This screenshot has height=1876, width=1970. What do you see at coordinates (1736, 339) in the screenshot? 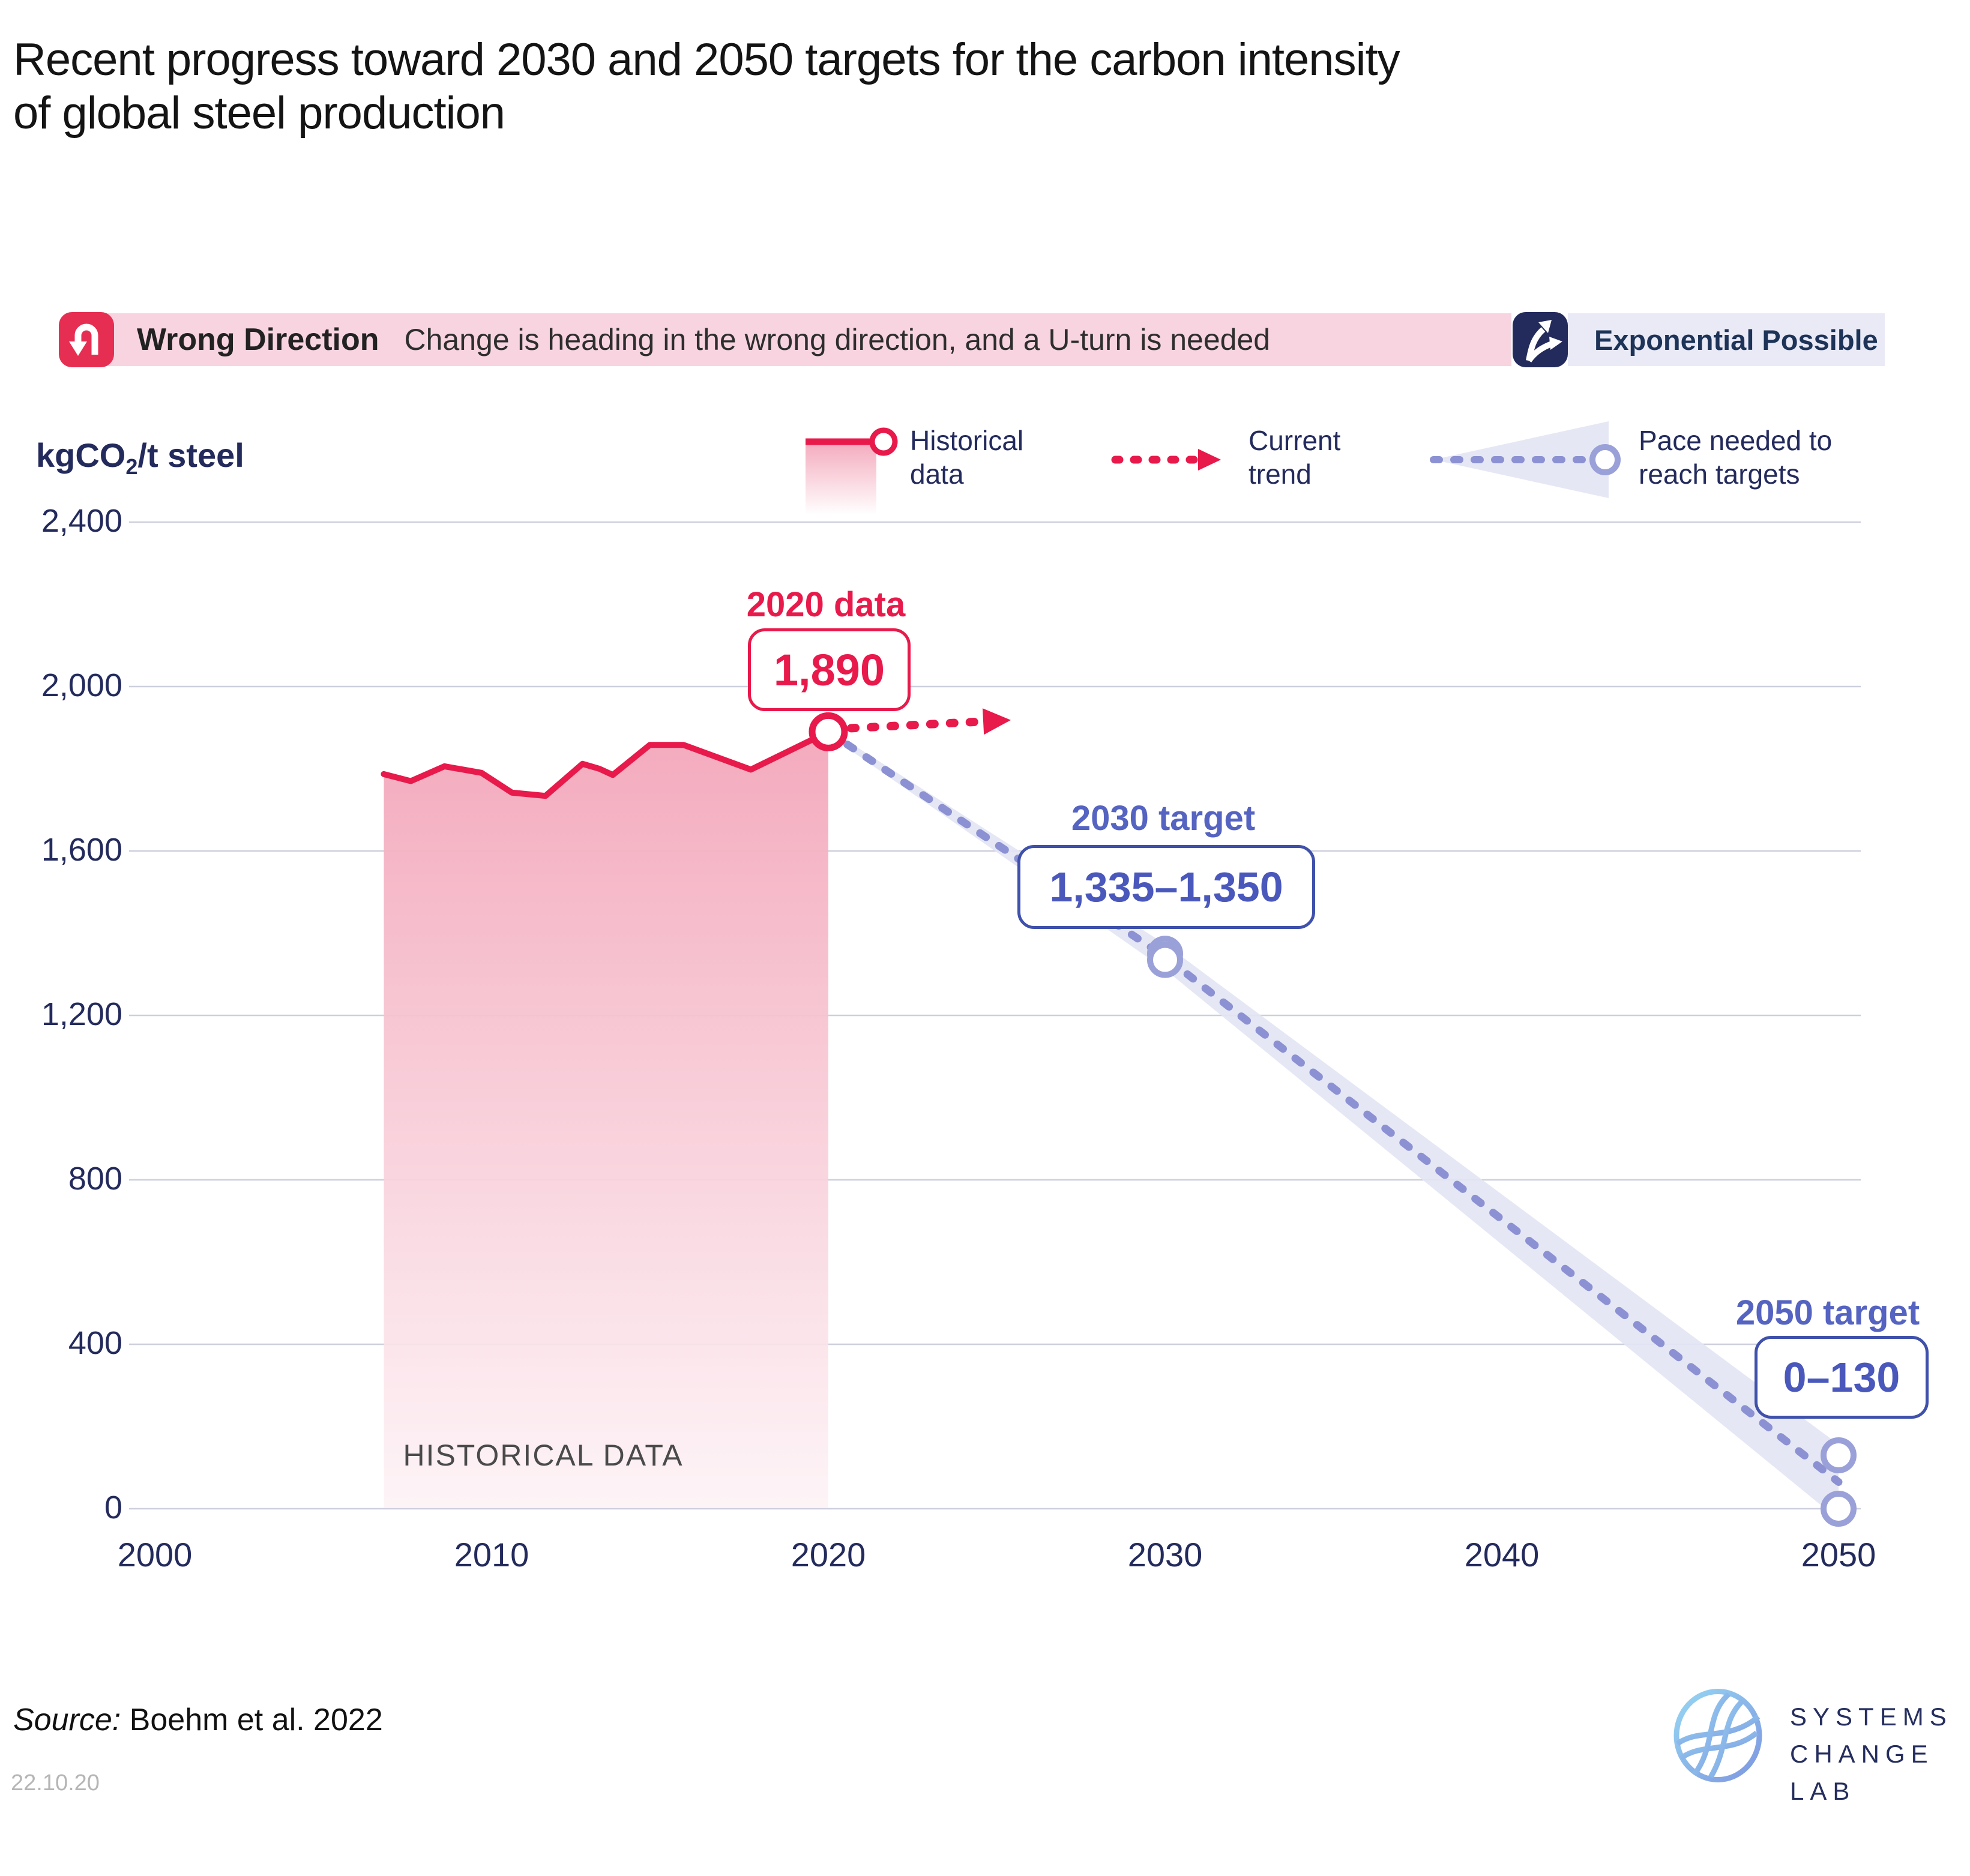
I see `exponential-possible-label: Exponential Possible` at bounding box center [1736, 339].